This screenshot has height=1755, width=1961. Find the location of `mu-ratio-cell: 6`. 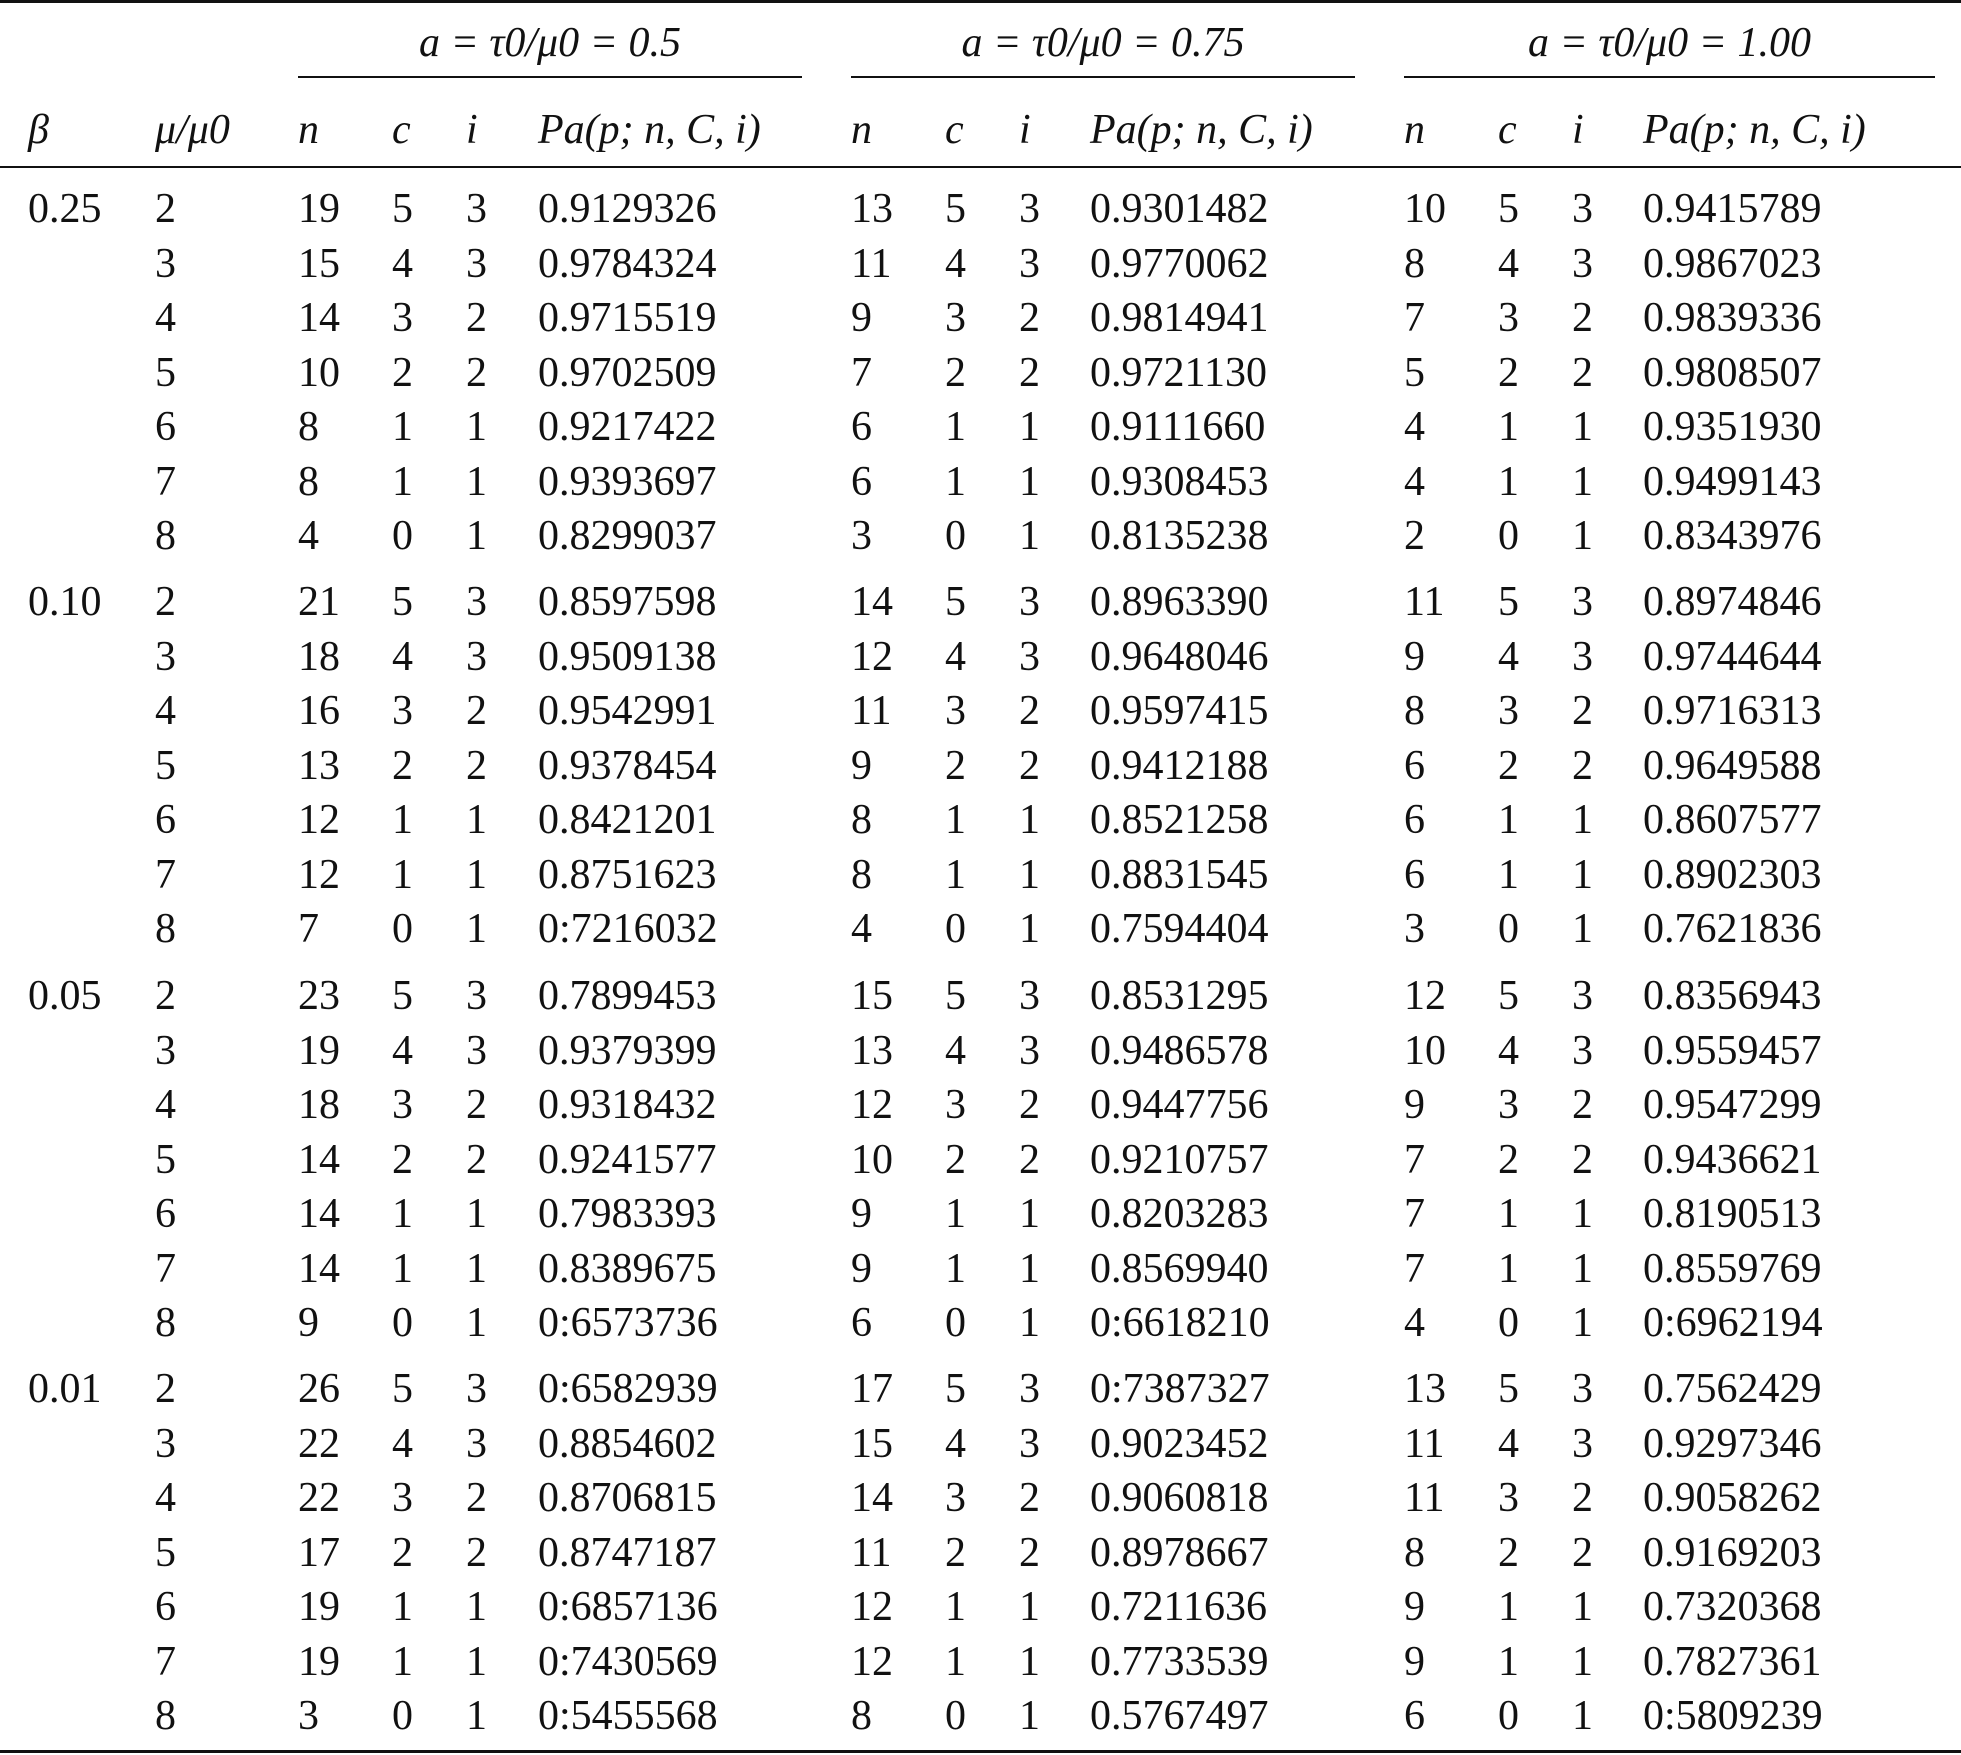

mu-ratio-cell: 6 is located at coordinates (165, 1214).